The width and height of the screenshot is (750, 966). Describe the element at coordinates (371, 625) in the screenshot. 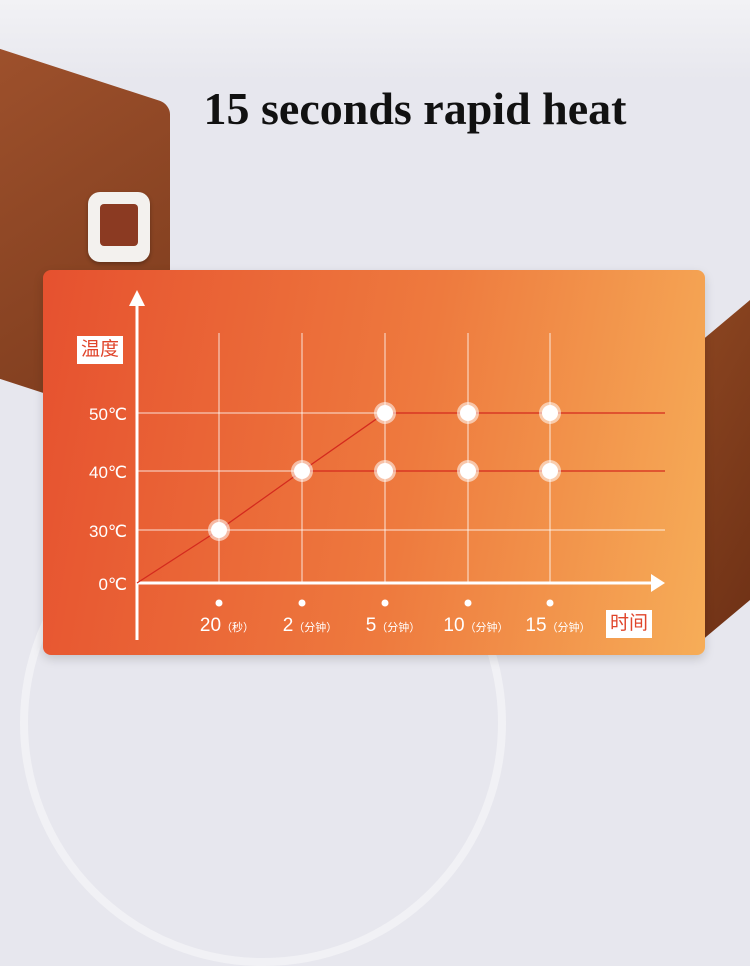

I see `x-tick-value: 5` at that location.